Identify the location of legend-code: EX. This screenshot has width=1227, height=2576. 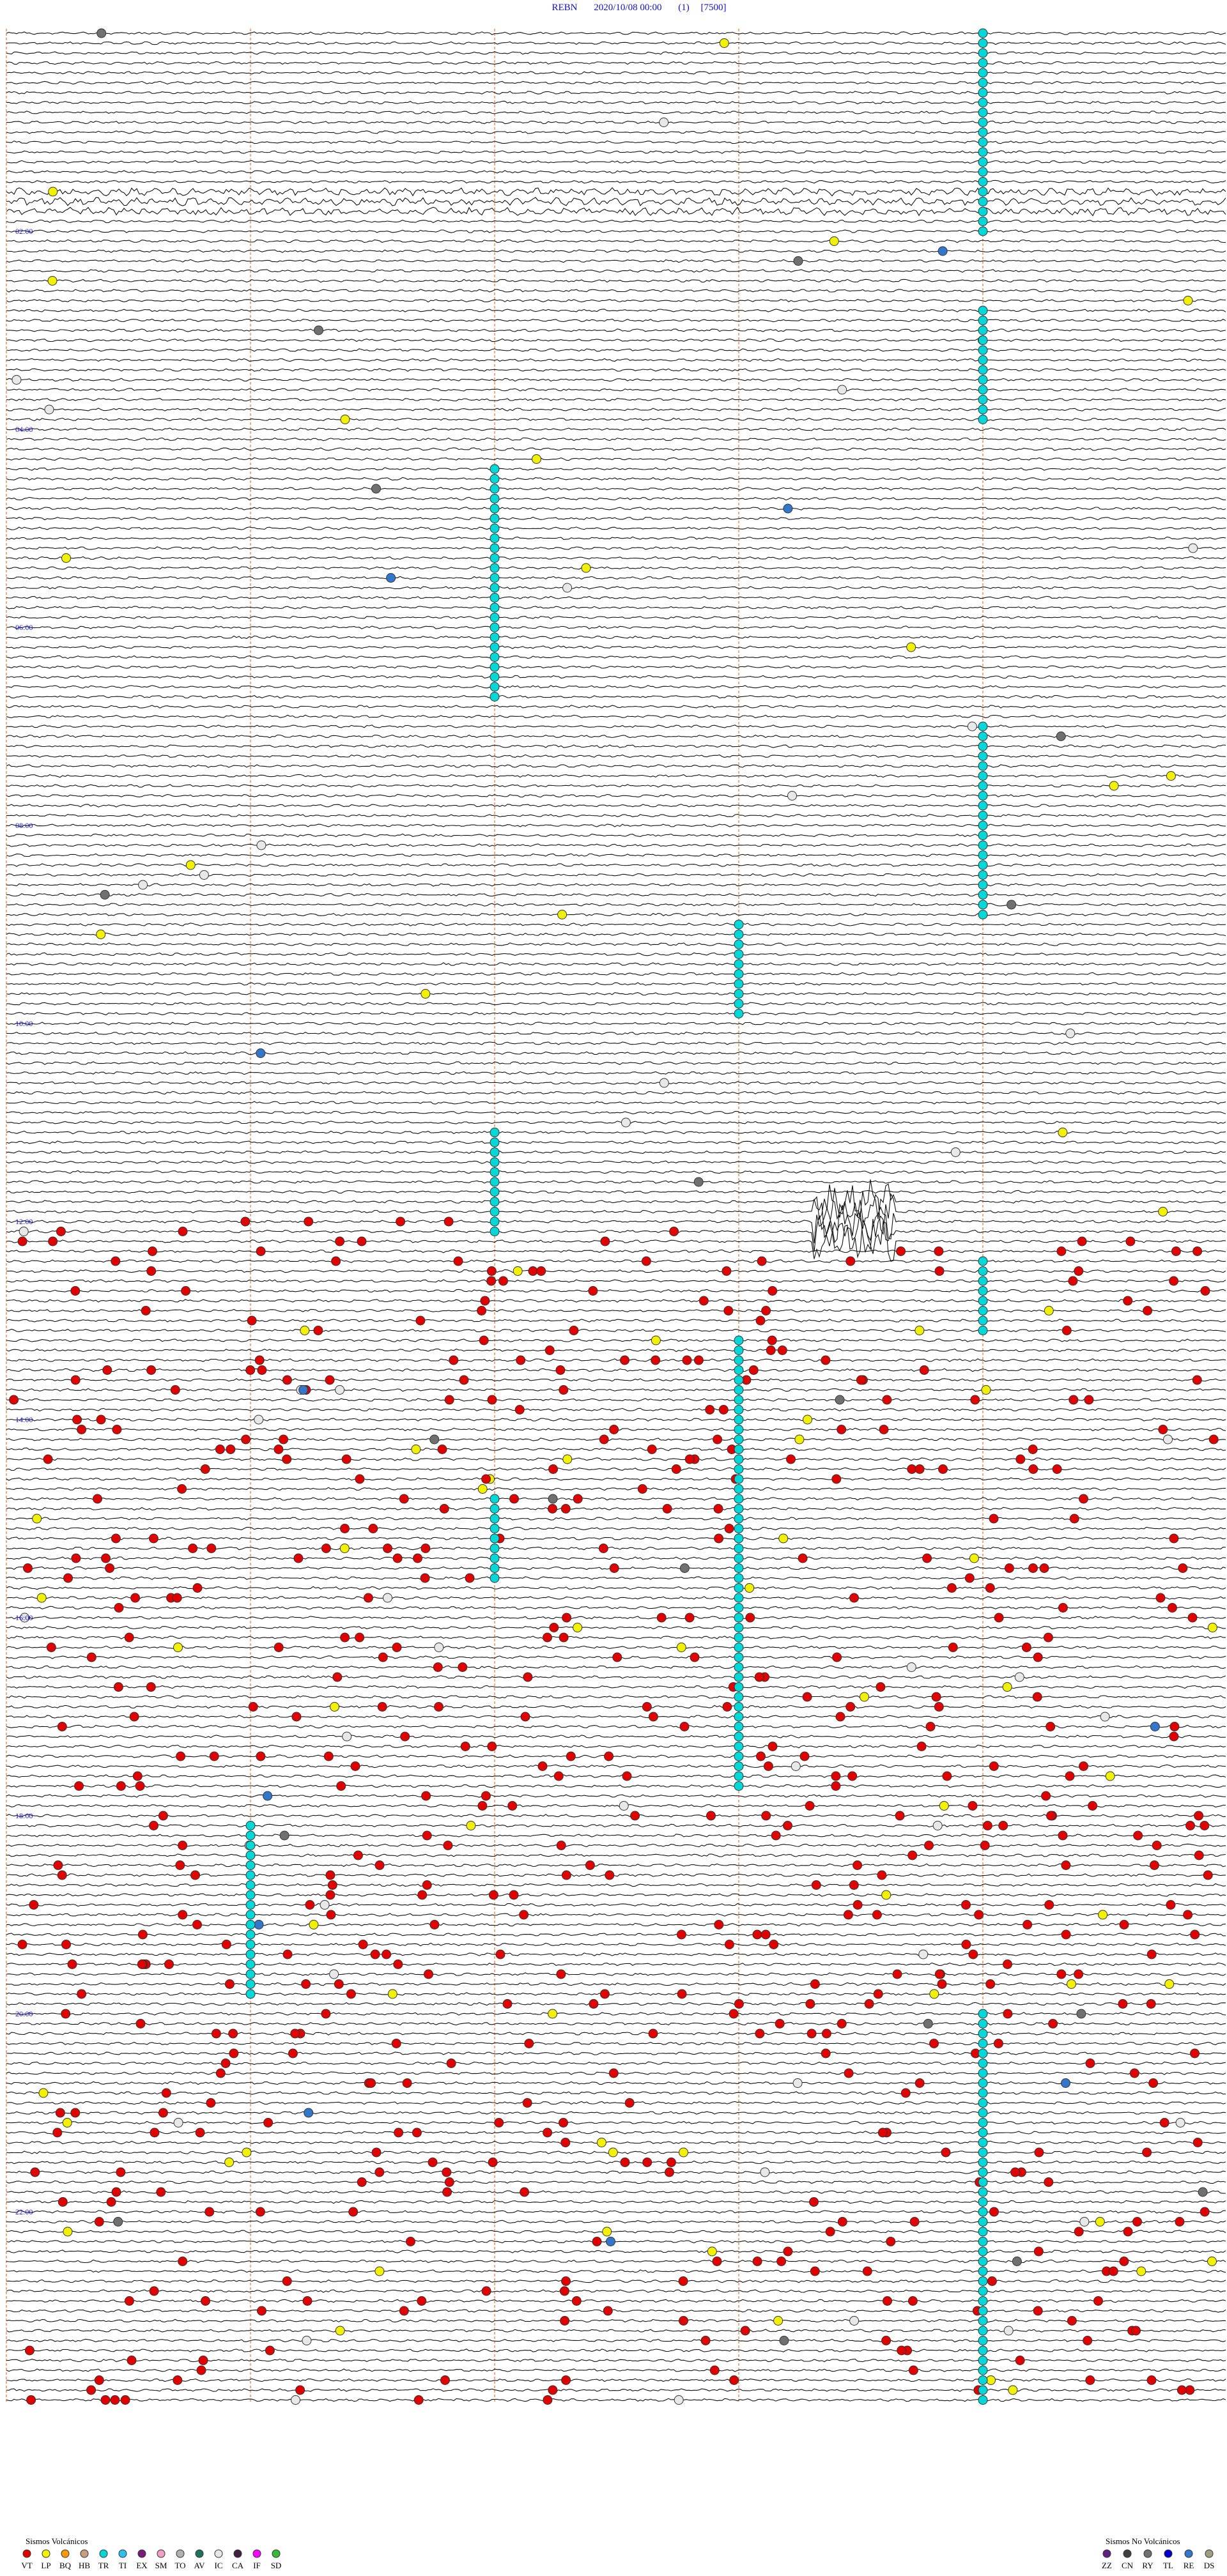
(142, 2565).